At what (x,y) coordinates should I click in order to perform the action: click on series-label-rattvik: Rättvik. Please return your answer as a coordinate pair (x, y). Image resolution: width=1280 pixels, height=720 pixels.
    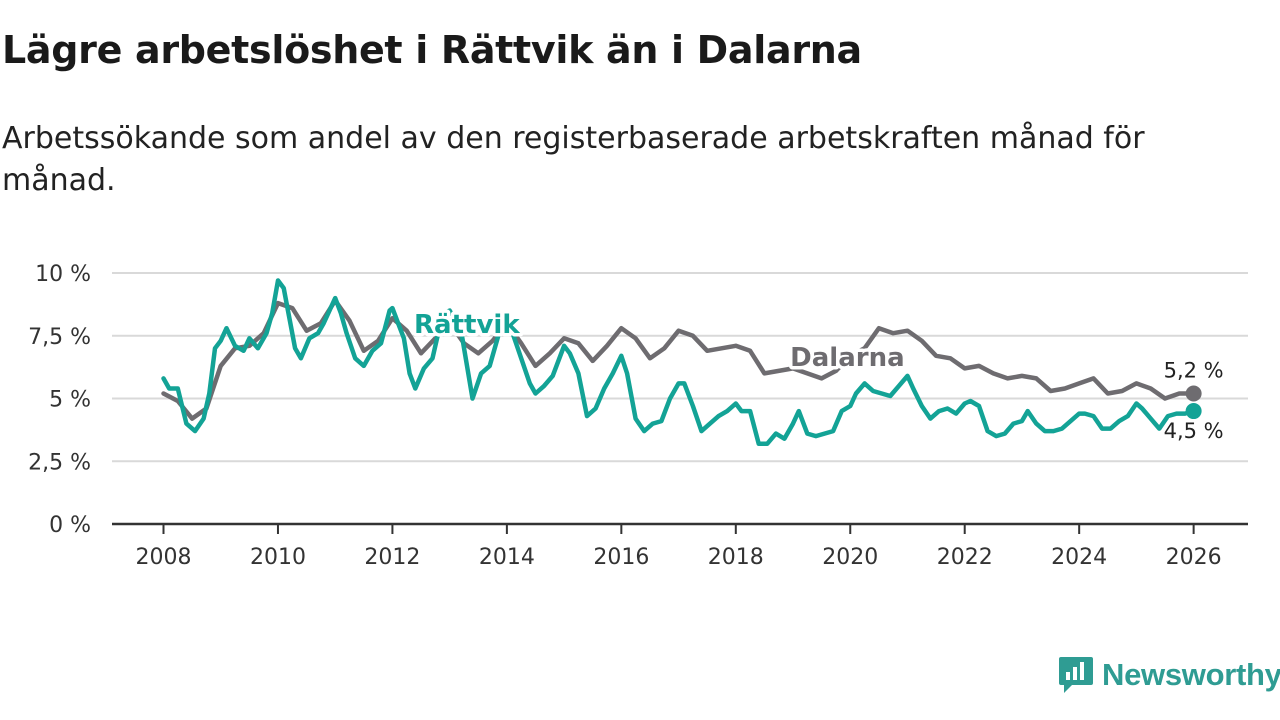
    Looking at the image, I should click on (467, 325).